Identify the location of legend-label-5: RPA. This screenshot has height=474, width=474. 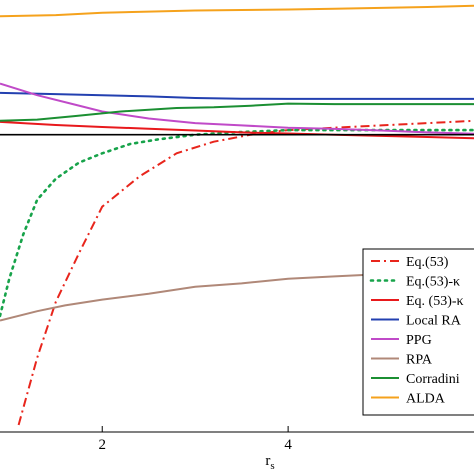
(419, 360).